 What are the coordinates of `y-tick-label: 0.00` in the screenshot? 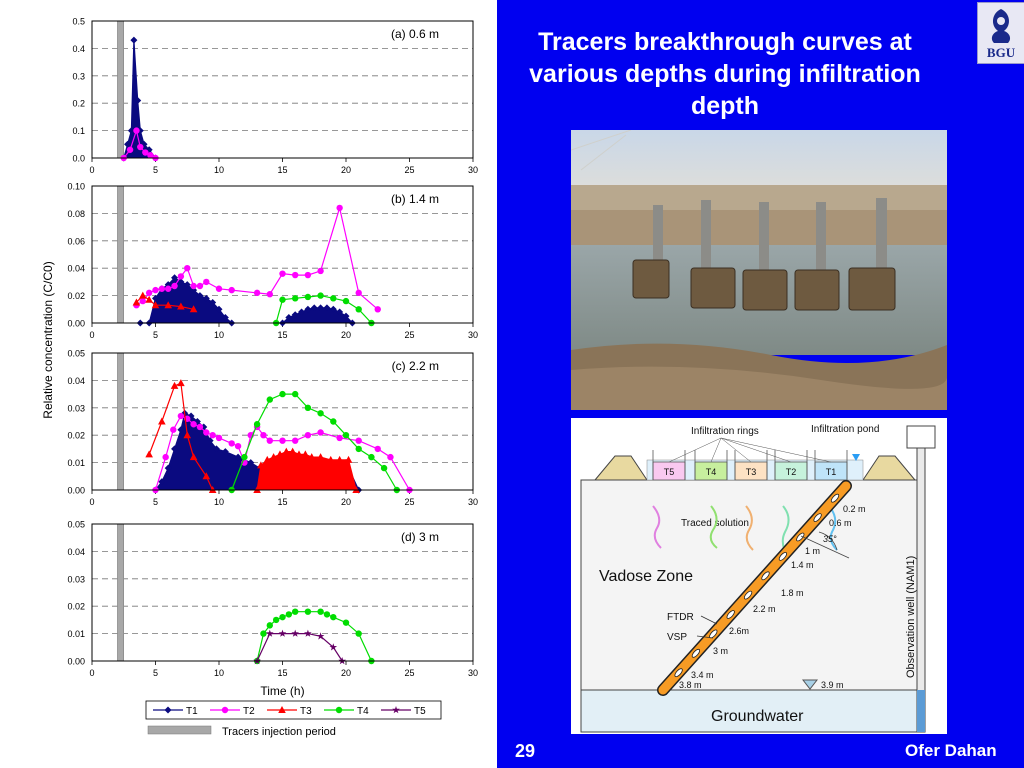 It's located at (76, 491).